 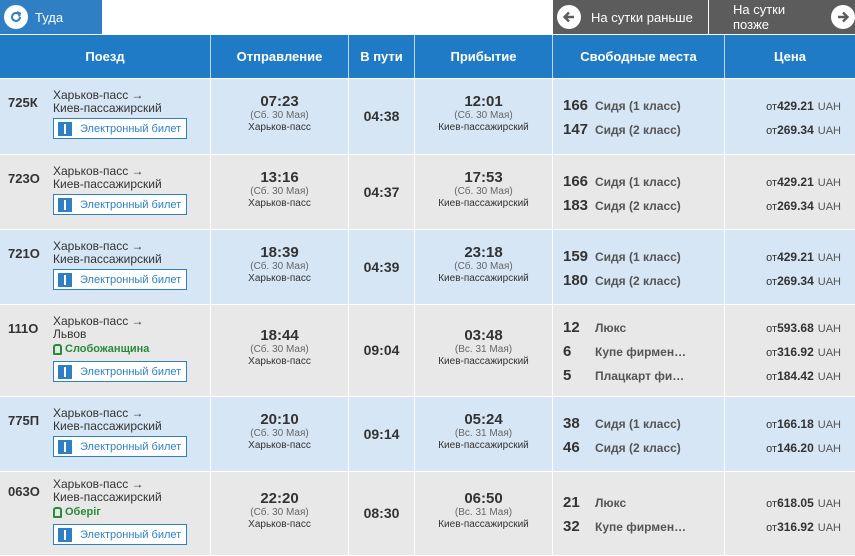 I want to click on departure-cell: 18:39 (Сб. 30 Мая) Харьков-пасс, so click(x=280, y=267).